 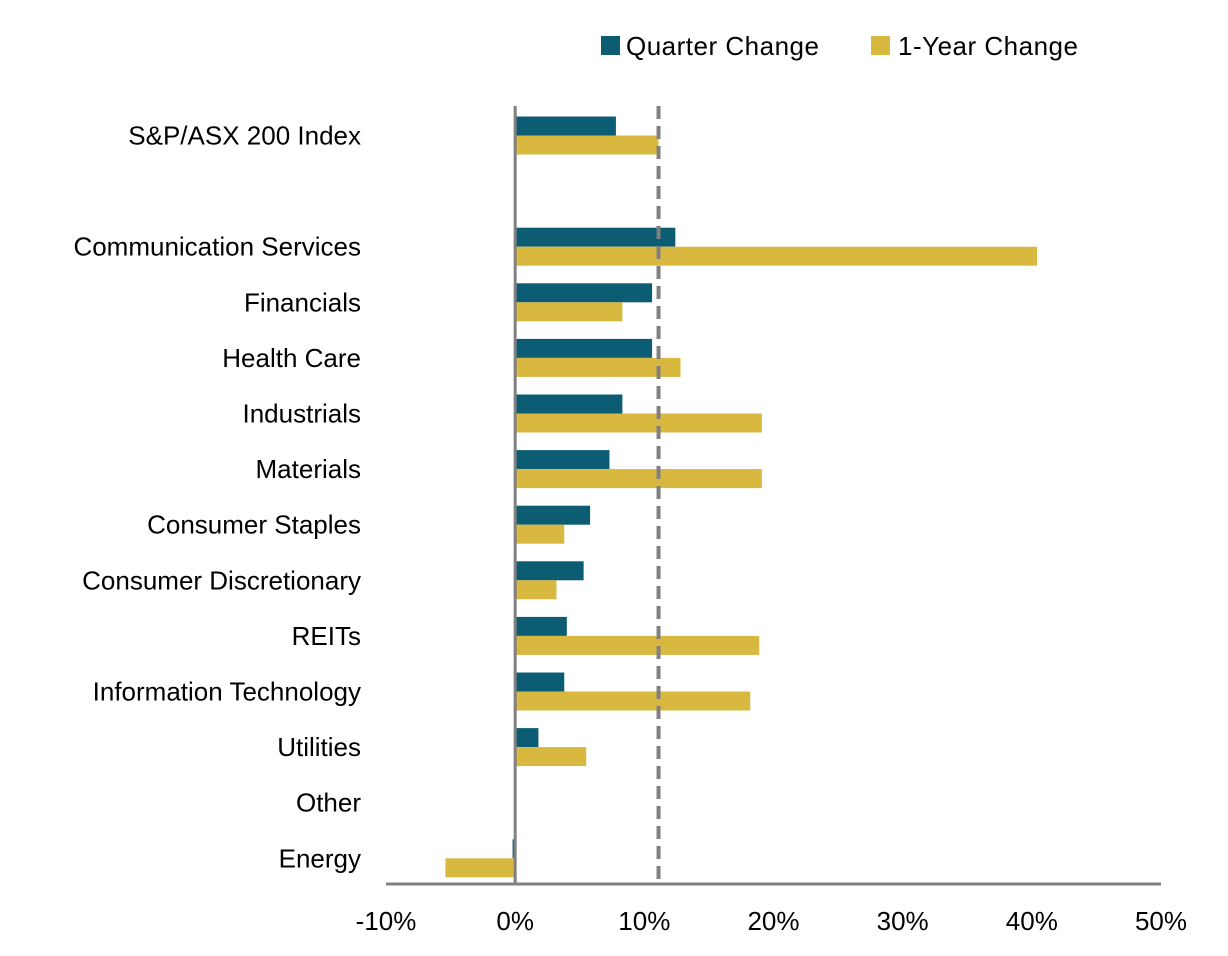 What do you see at coordinates (880, 45) in the screenshot?
I see `legend-swatch-1-year-change` at bounding box center [880, 45].